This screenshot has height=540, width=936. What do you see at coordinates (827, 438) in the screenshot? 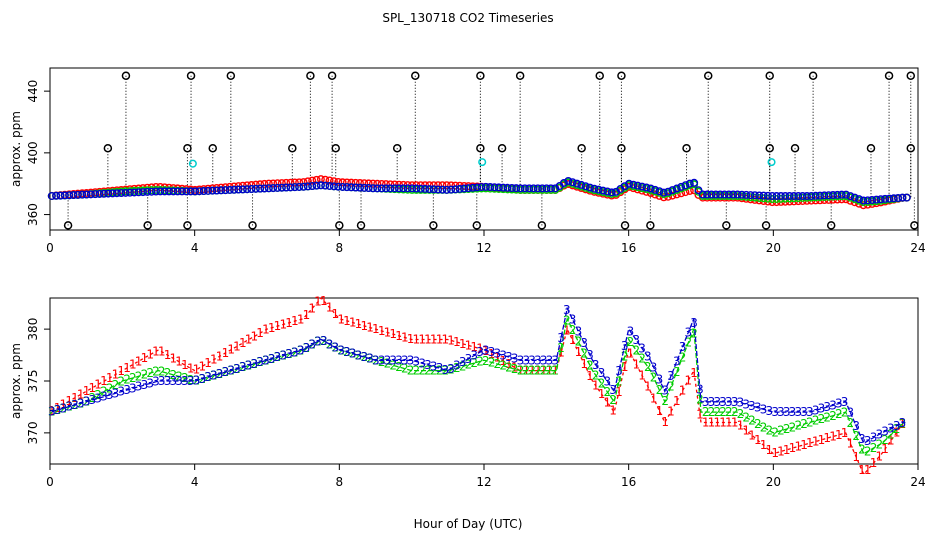
I see `bottom-series-1-marker-134: 1` at bounding box center [827, 438].